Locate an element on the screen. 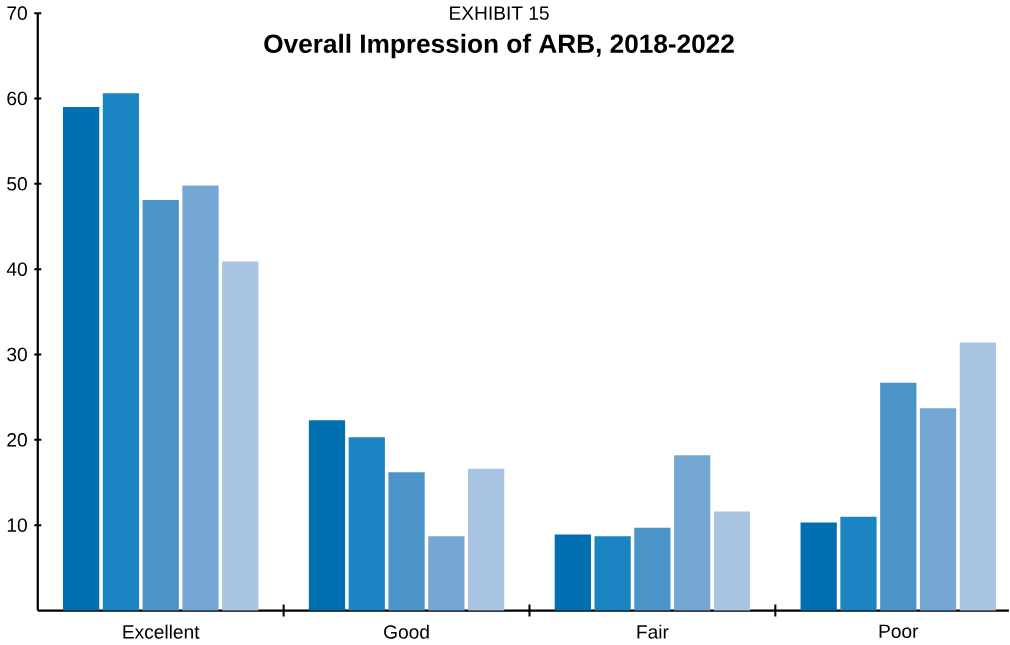  annotation: EXHIBIT 15 is located at coordinates (499, 13).